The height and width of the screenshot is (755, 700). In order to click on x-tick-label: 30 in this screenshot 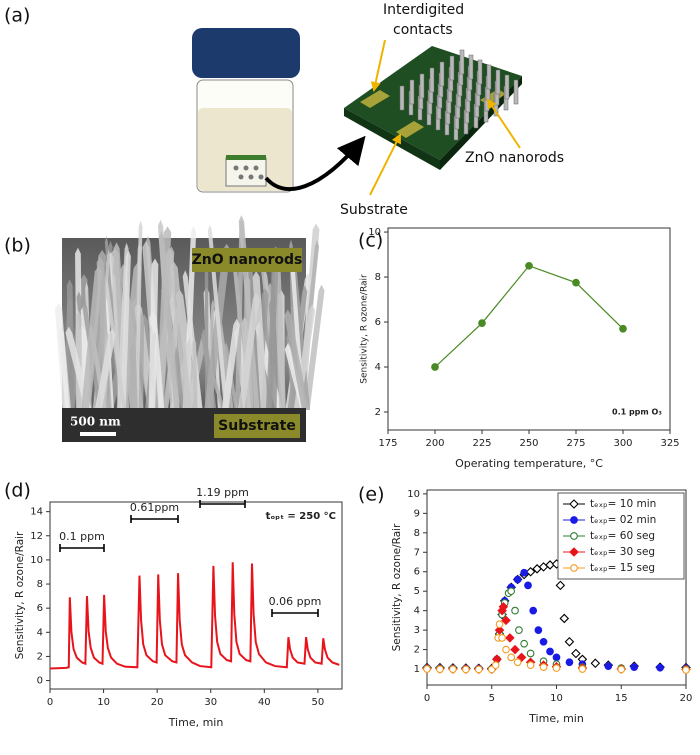, I will do `click(210, 702)`.